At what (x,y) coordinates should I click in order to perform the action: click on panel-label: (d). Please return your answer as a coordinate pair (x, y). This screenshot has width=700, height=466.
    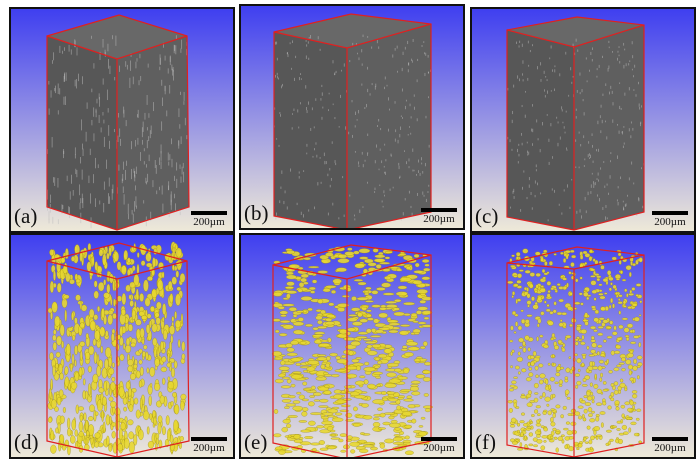
    Looking at the image, I should click on (26, 442).